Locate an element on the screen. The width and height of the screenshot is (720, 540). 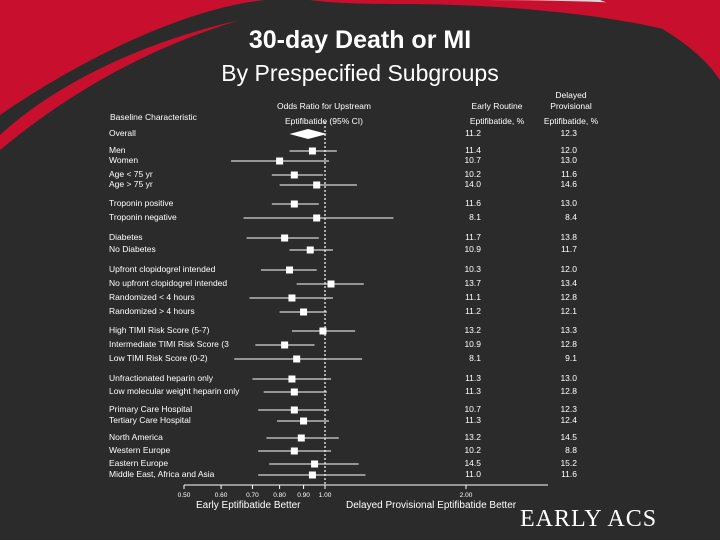
header-early-line1: Early Routine is located at coordinates (497, 106).